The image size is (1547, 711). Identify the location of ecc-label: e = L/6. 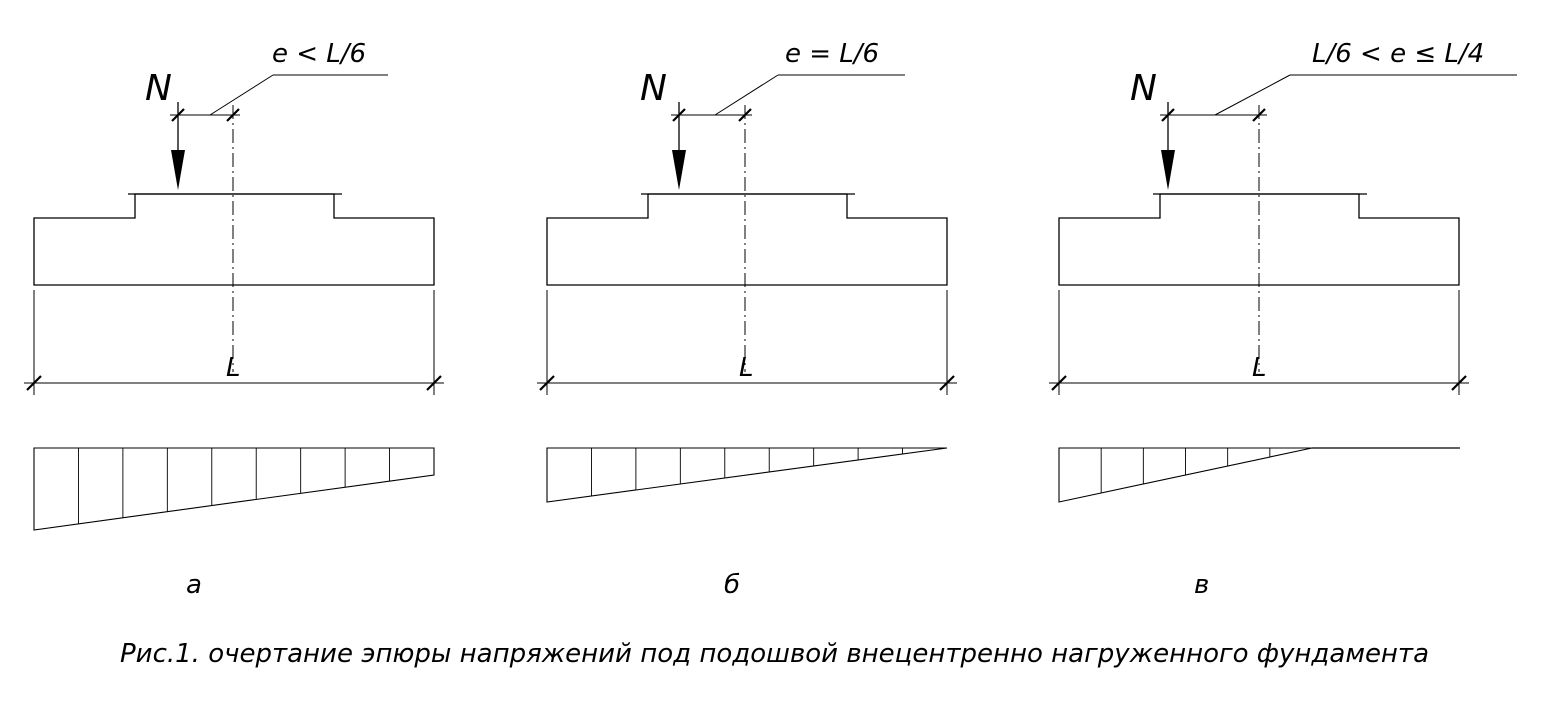
(832, 54).